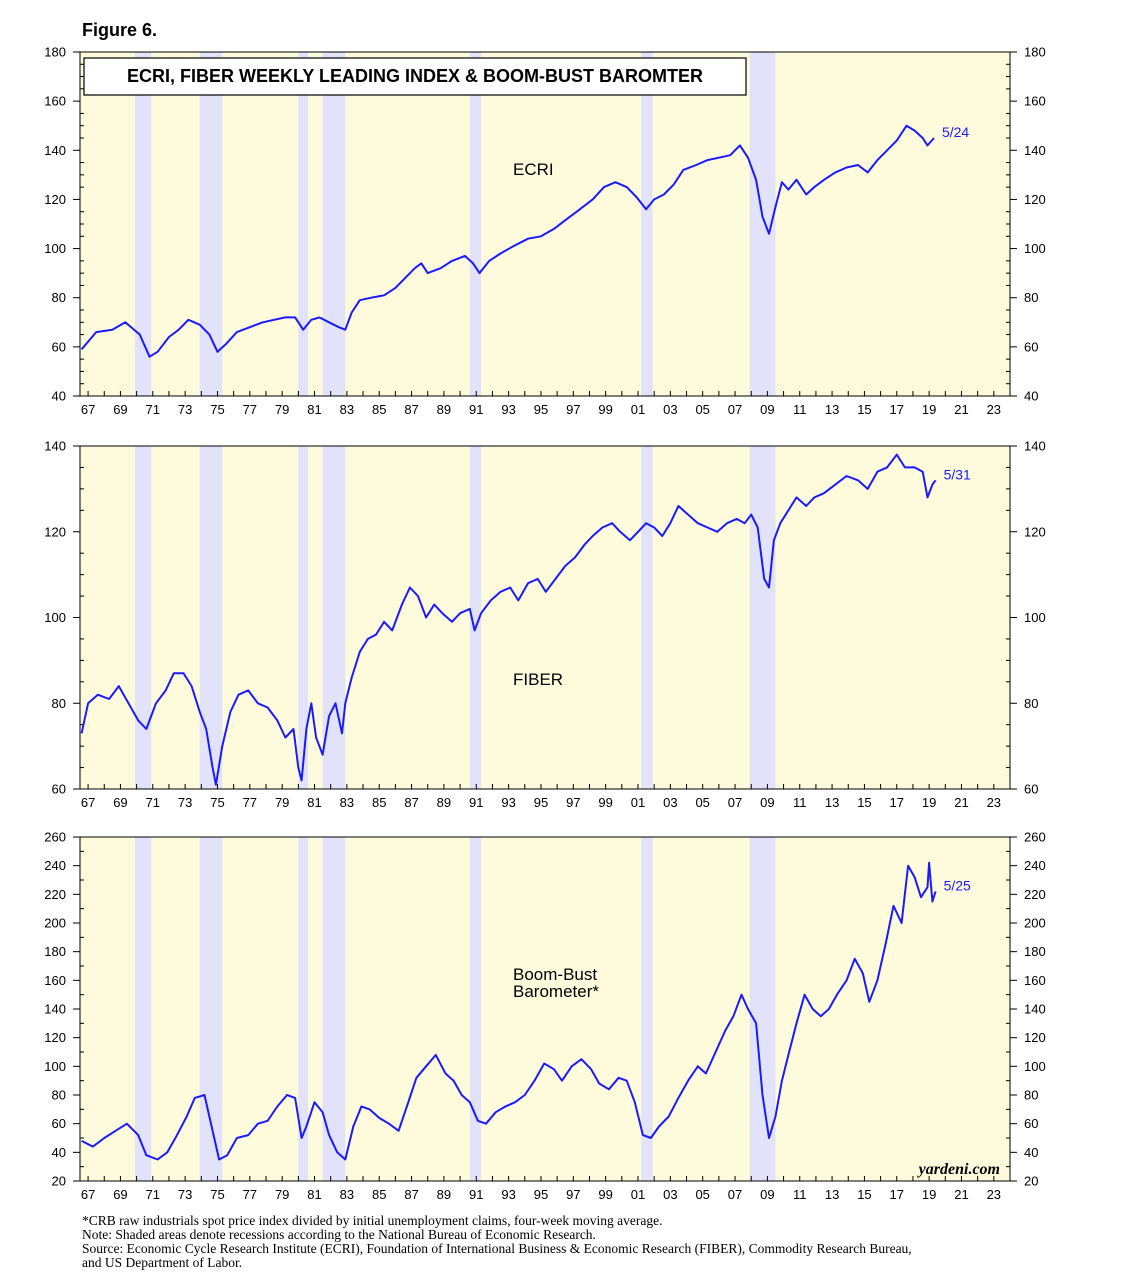  Describe the element at coordinates (55, 865) in the screenshot. I see `y-tick-label-left: 240` at that location.